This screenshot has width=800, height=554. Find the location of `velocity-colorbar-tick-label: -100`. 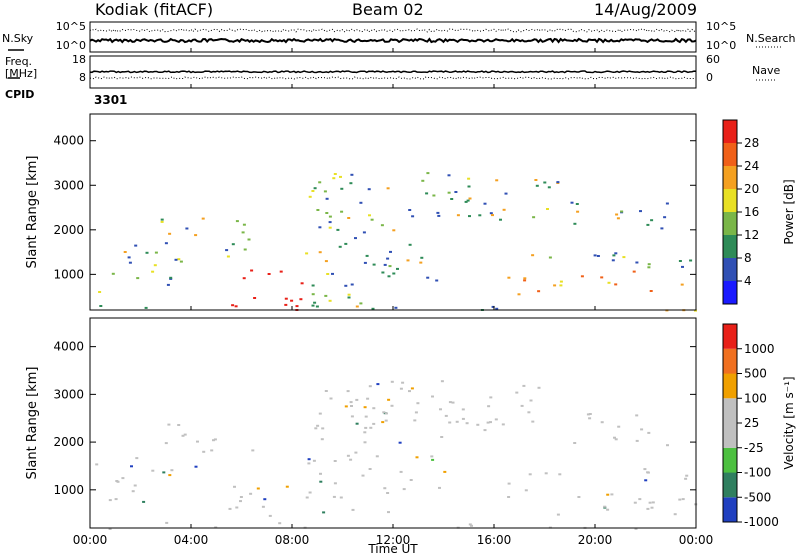

velocity-colorbar-tick-label: -100 is located at coordinates (757, 473).